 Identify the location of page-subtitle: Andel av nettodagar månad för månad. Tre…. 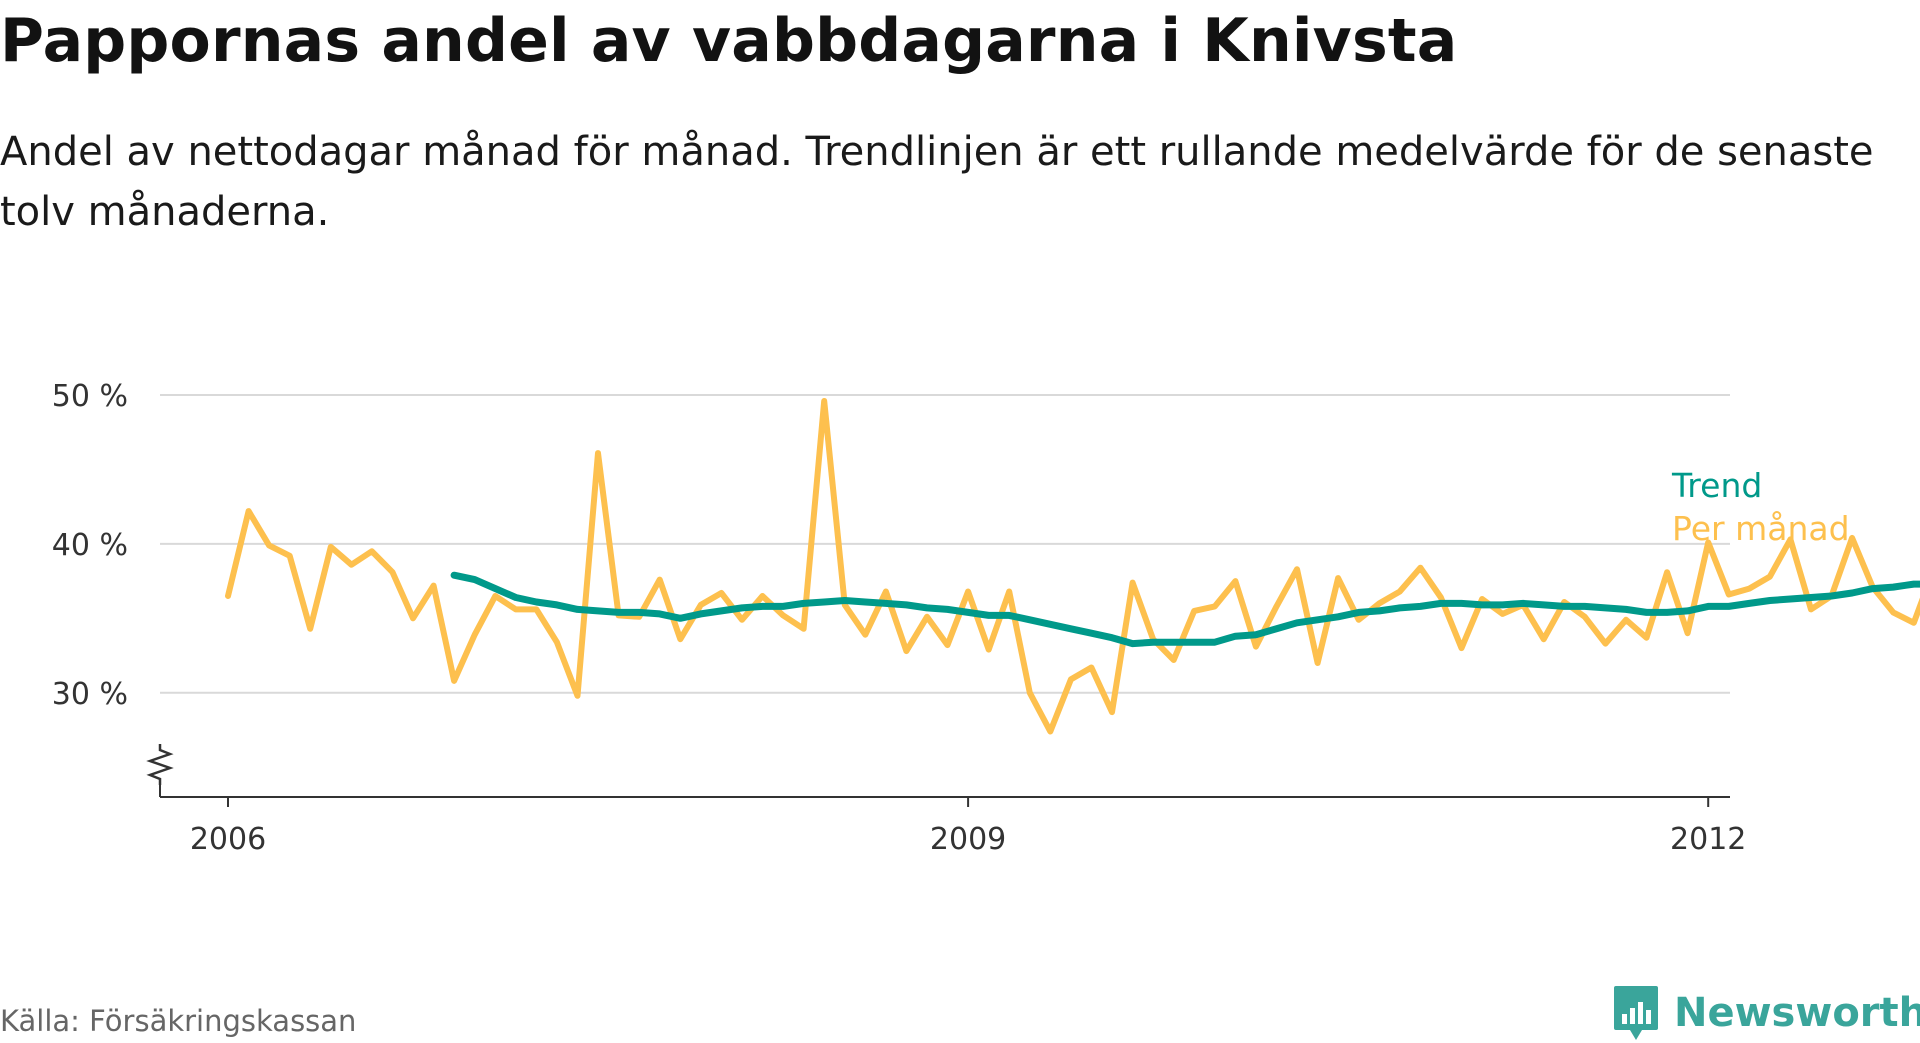
(937, 182).